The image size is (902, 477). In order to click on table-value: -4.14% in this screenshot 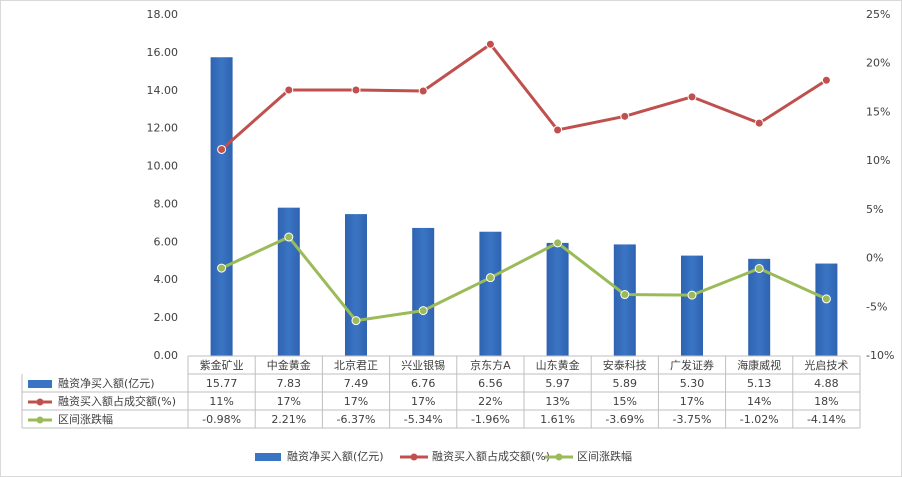, I will do `click(826, 419)`.